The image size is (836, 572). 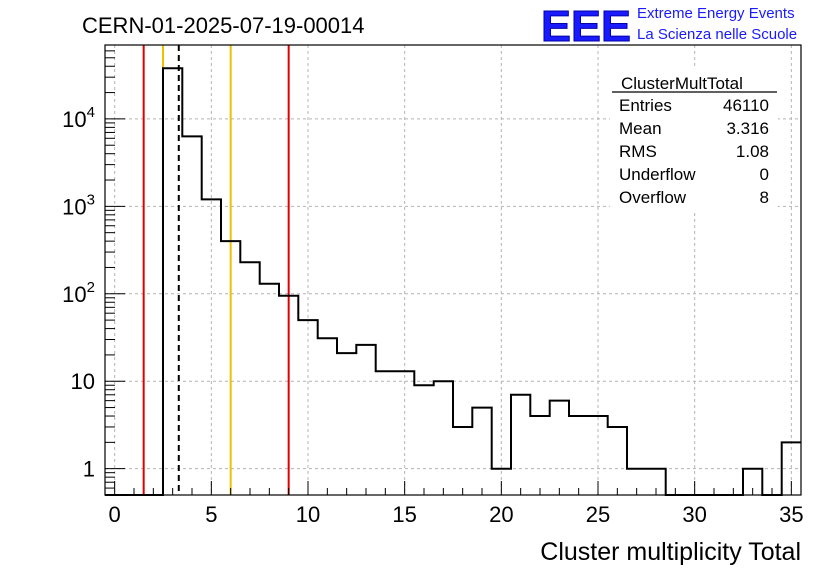 What do you see at coordinates (791, 514) in the screenshot?
I see `x-tick-label: 35` at bounding box center [791, 514].